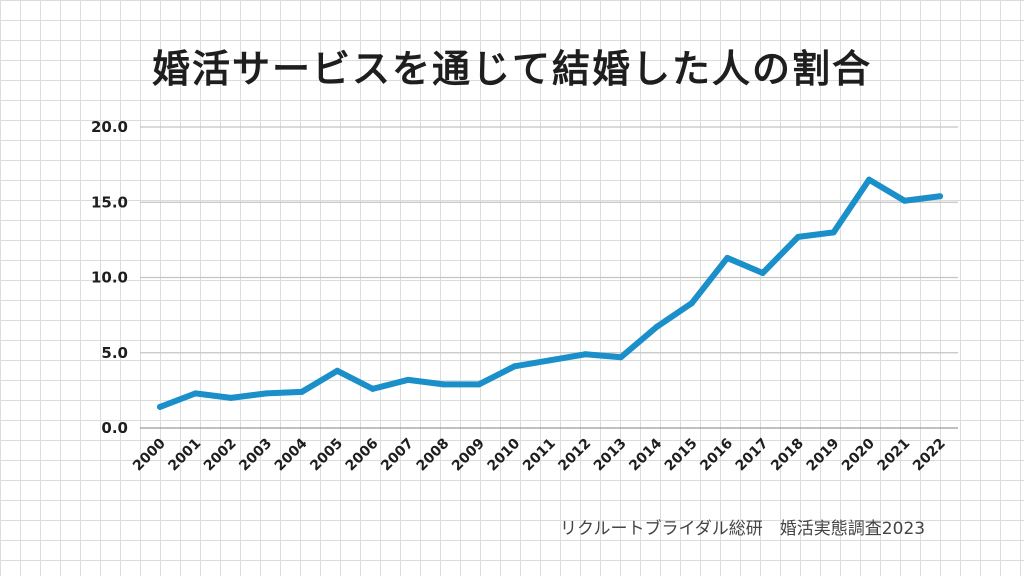  I want to click on y-axis-tick-labels: 0.0 5.0 10.0 15.0 20.0, so click(109, 277).